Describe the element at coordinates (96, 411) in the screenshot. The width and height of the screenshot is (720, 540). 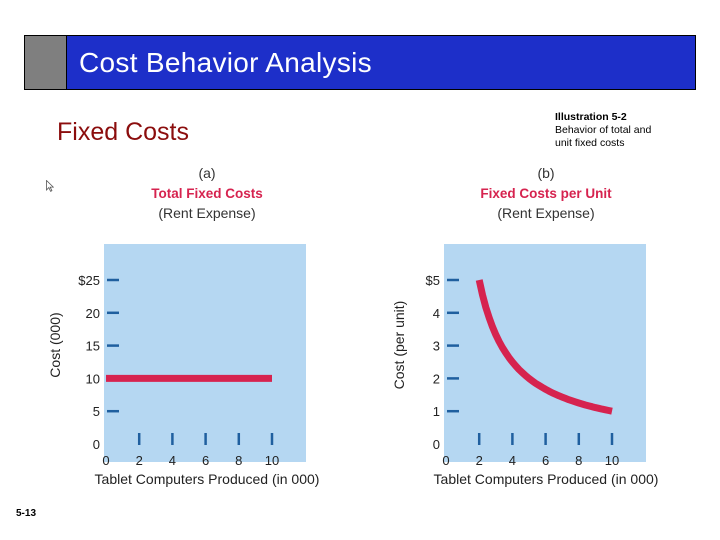
I see `chart-a-y-tick-label: 5` at that location.